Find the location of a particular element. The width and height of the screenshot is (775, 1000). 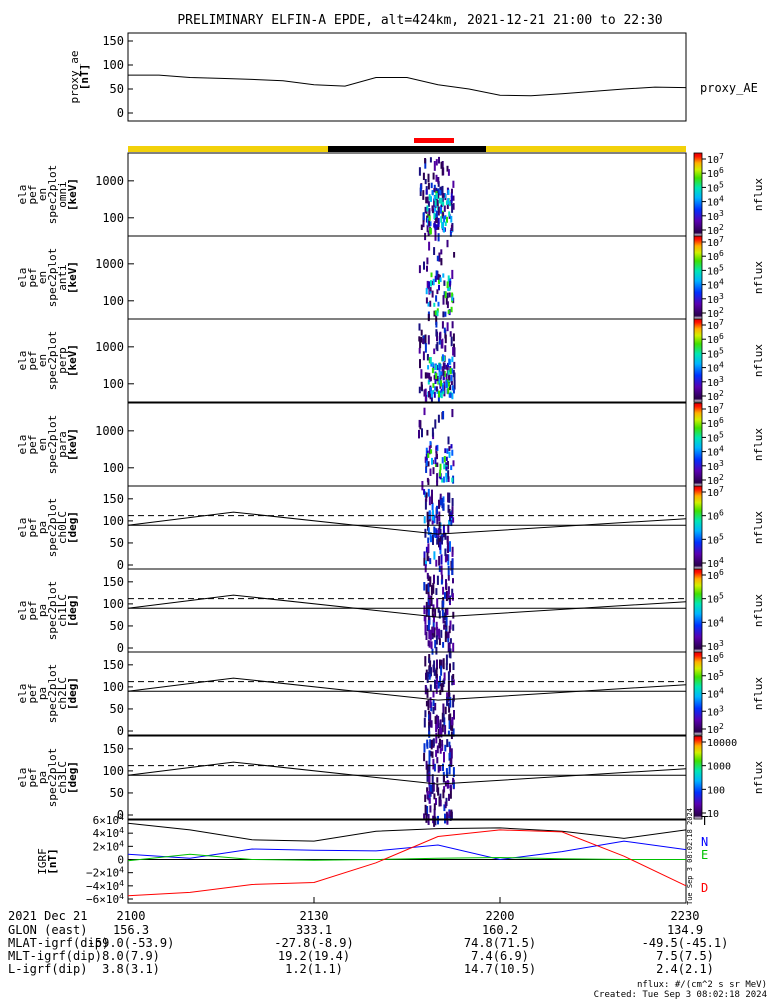

science-zone-marker is located at coordinates (434, 140).